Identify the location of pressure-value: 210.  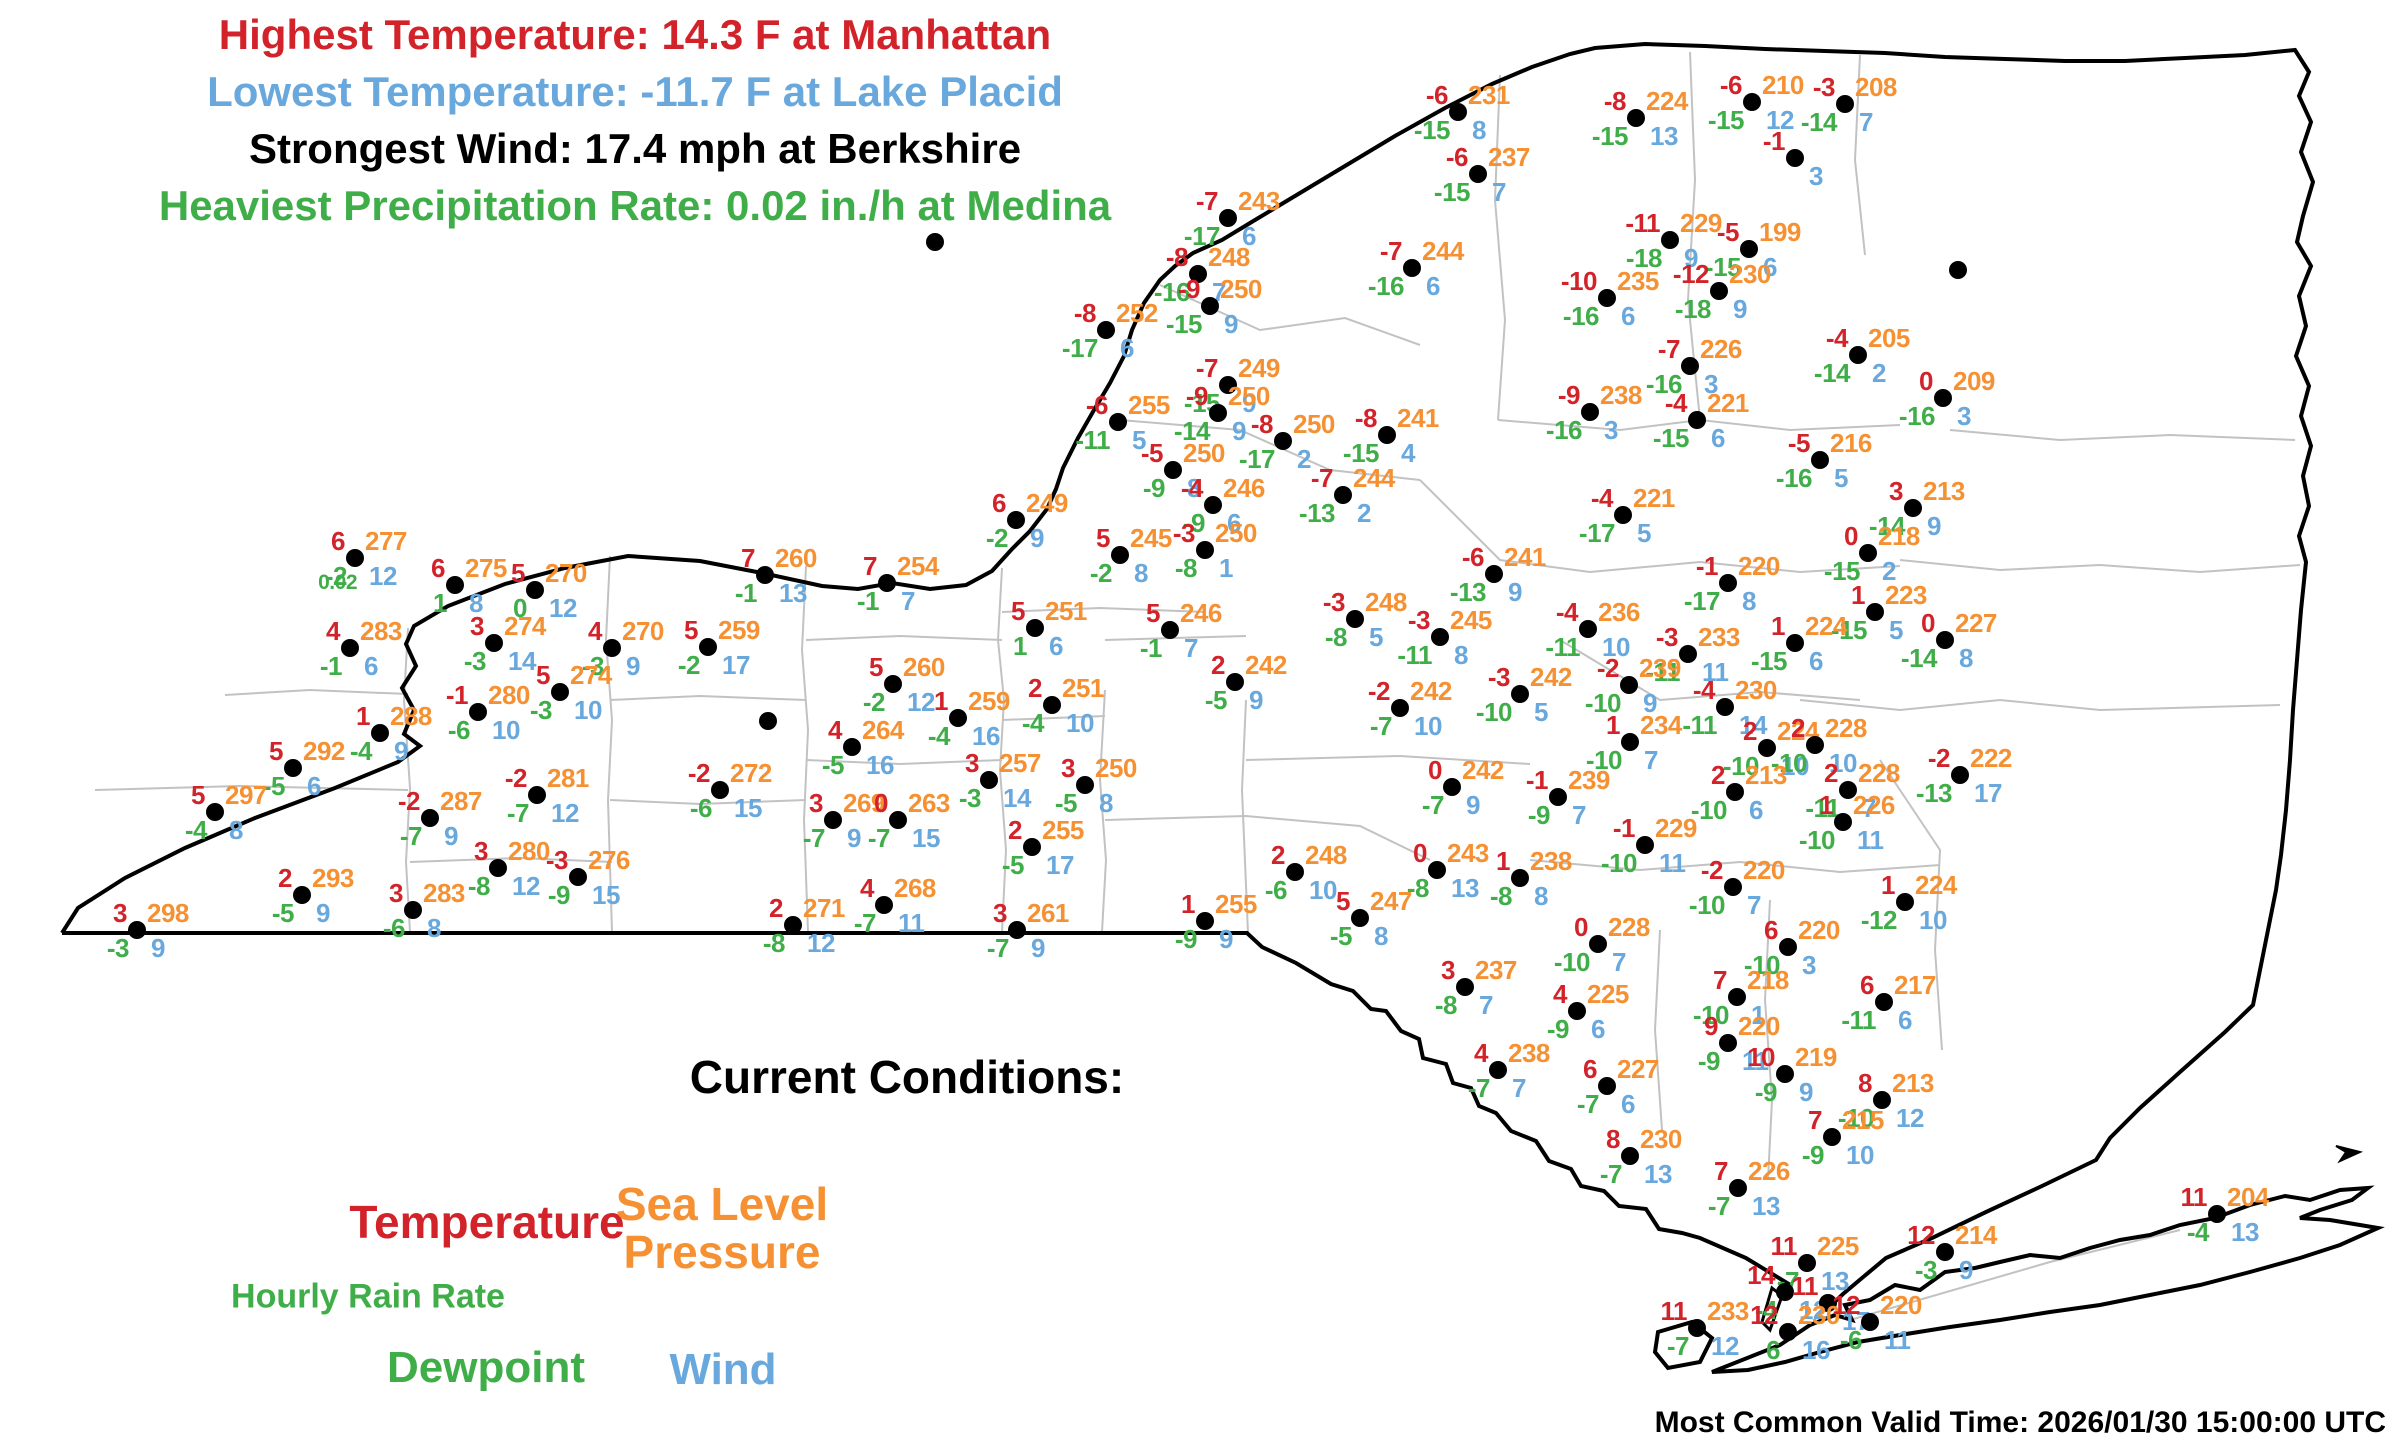
(1783, 85).